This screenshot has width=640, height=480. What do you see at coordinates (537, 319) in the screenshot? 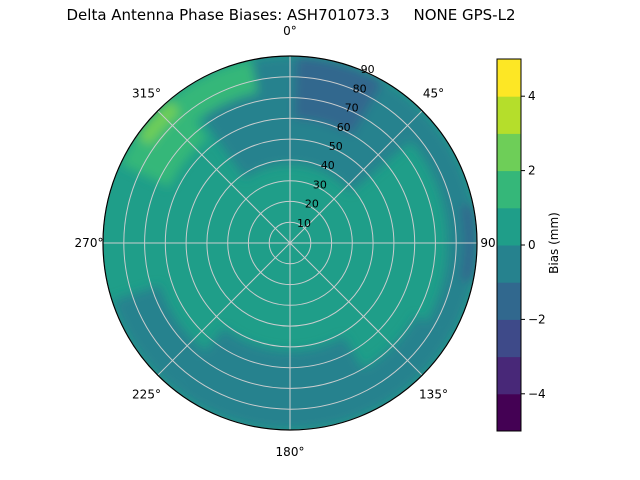
I see `colorbar-tick-label--2: −2` at bounding box center [537, 319].